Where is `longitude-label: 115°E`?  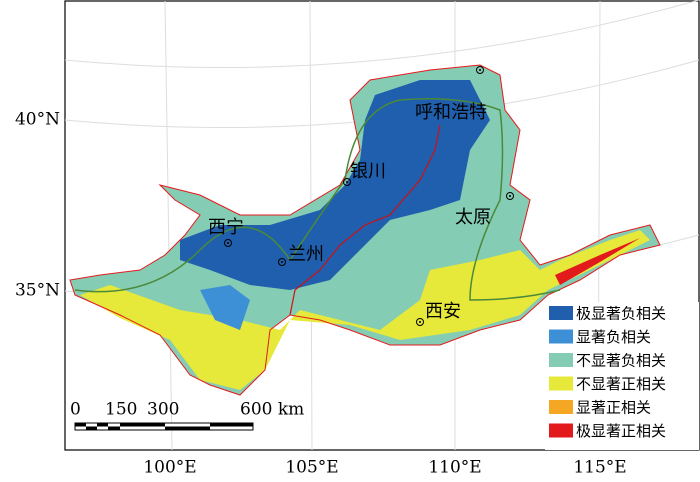
longitude-label: 115°E is located at coordinates (599, 468).